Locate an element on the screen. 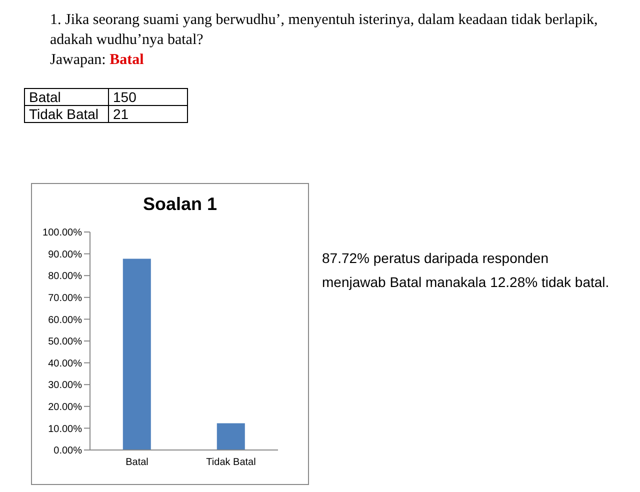  y-tick-label: 90.00% is located at coordinates (65, 254).